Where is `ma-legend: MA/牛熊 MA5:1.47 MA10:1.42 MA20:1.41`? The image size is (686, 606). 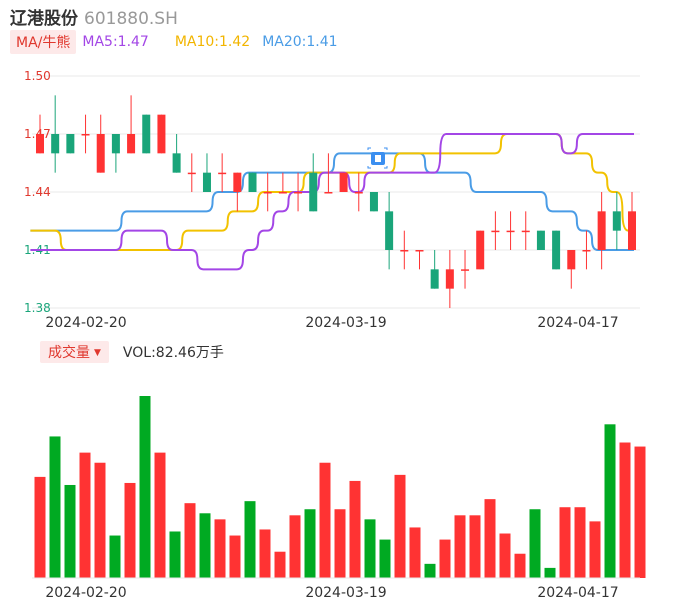 ma-legend: MA/牛熊 MA5:1.47 MA10:1.42 MA20:1.41 is located at coordinates (174, 42).